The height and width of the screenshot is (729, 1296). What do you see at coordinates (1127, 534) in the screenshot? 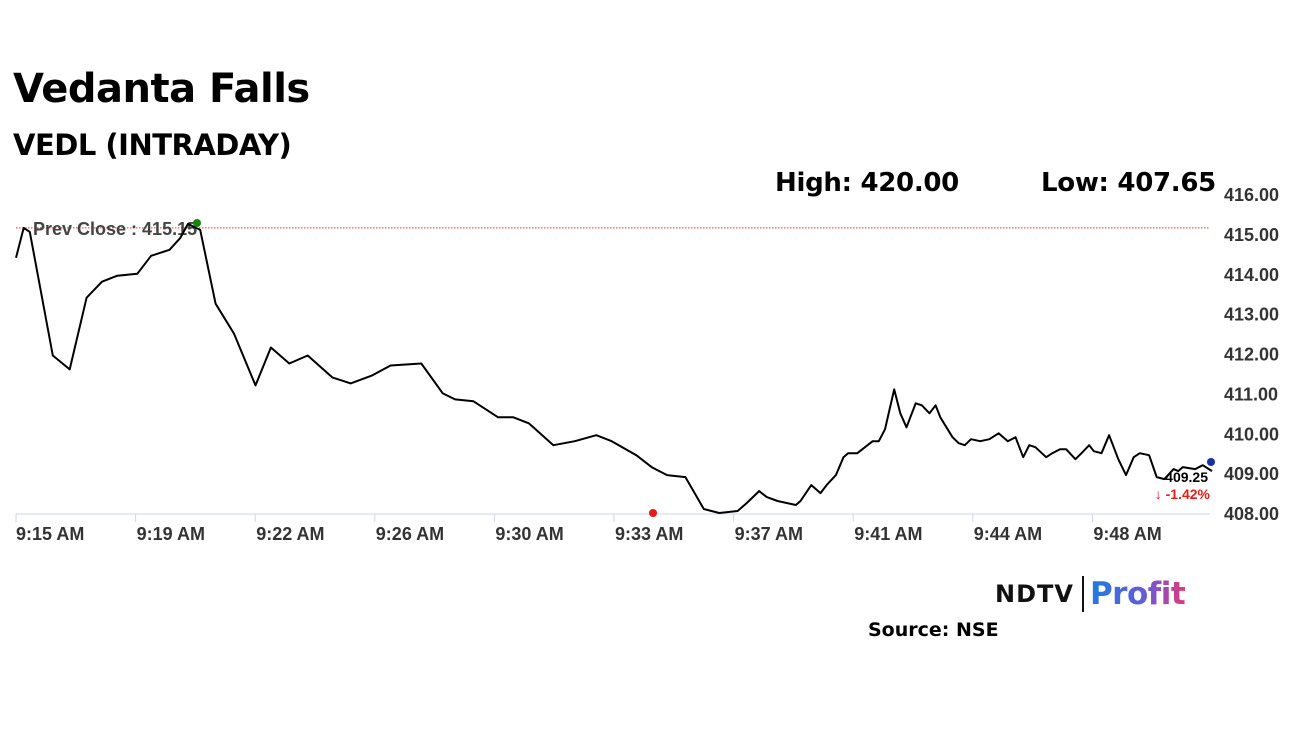
I see `x-axis-tick-label: 9:48 AM` at bounding box center [1127, 534].